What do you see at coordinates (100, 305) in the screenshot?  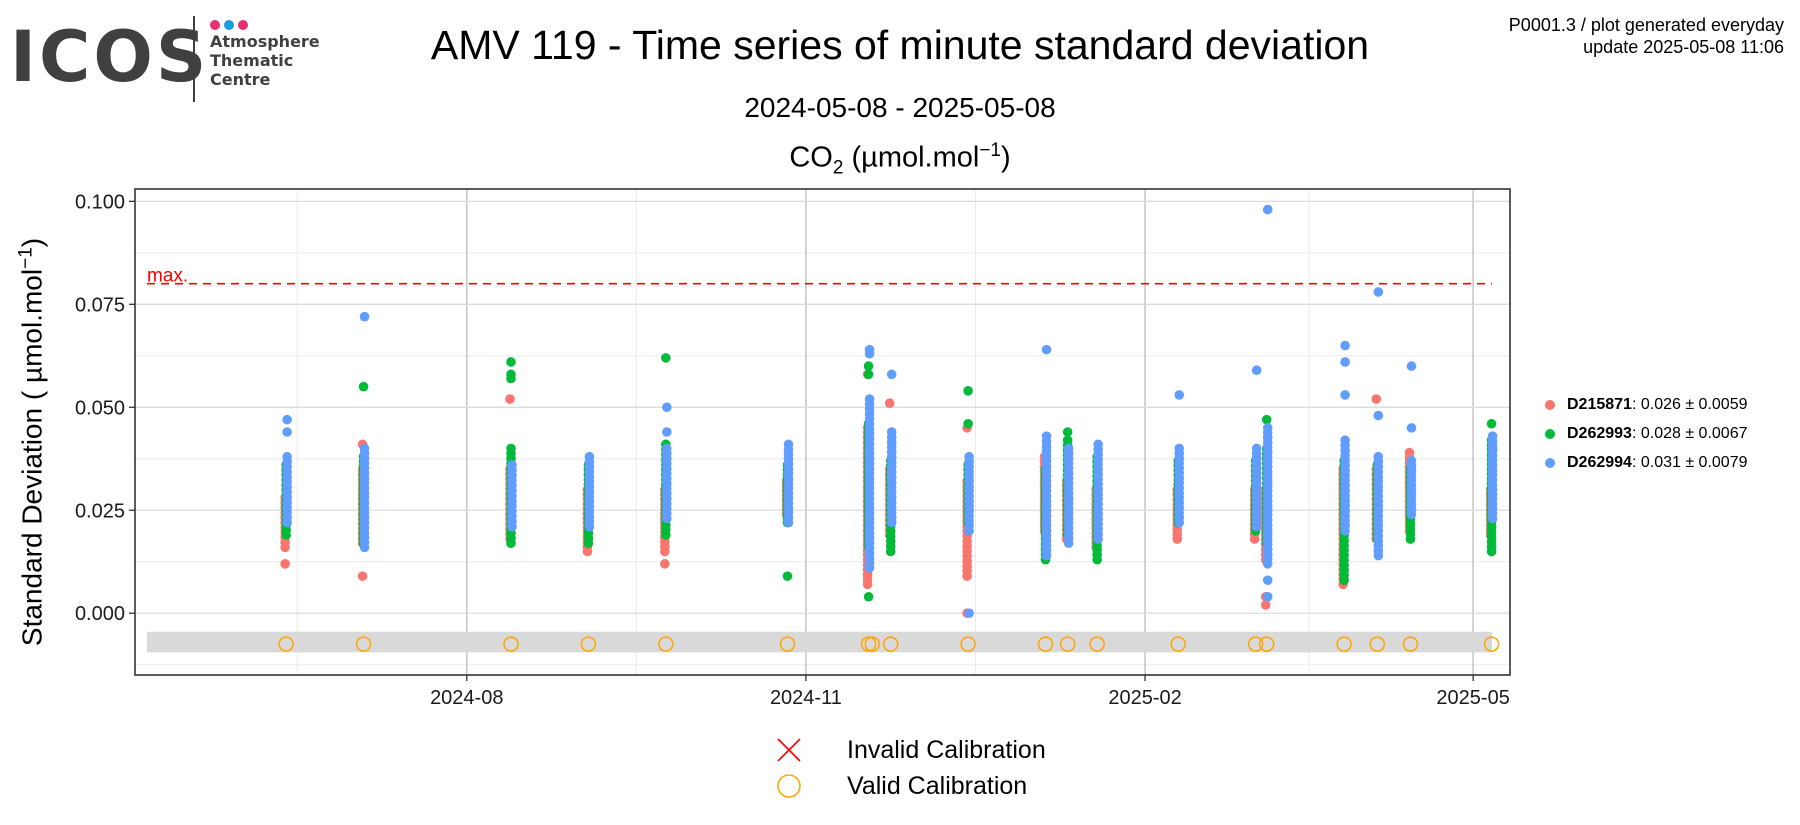 I see `y-tick-label: 0.075` at bounding box center [100, 305].